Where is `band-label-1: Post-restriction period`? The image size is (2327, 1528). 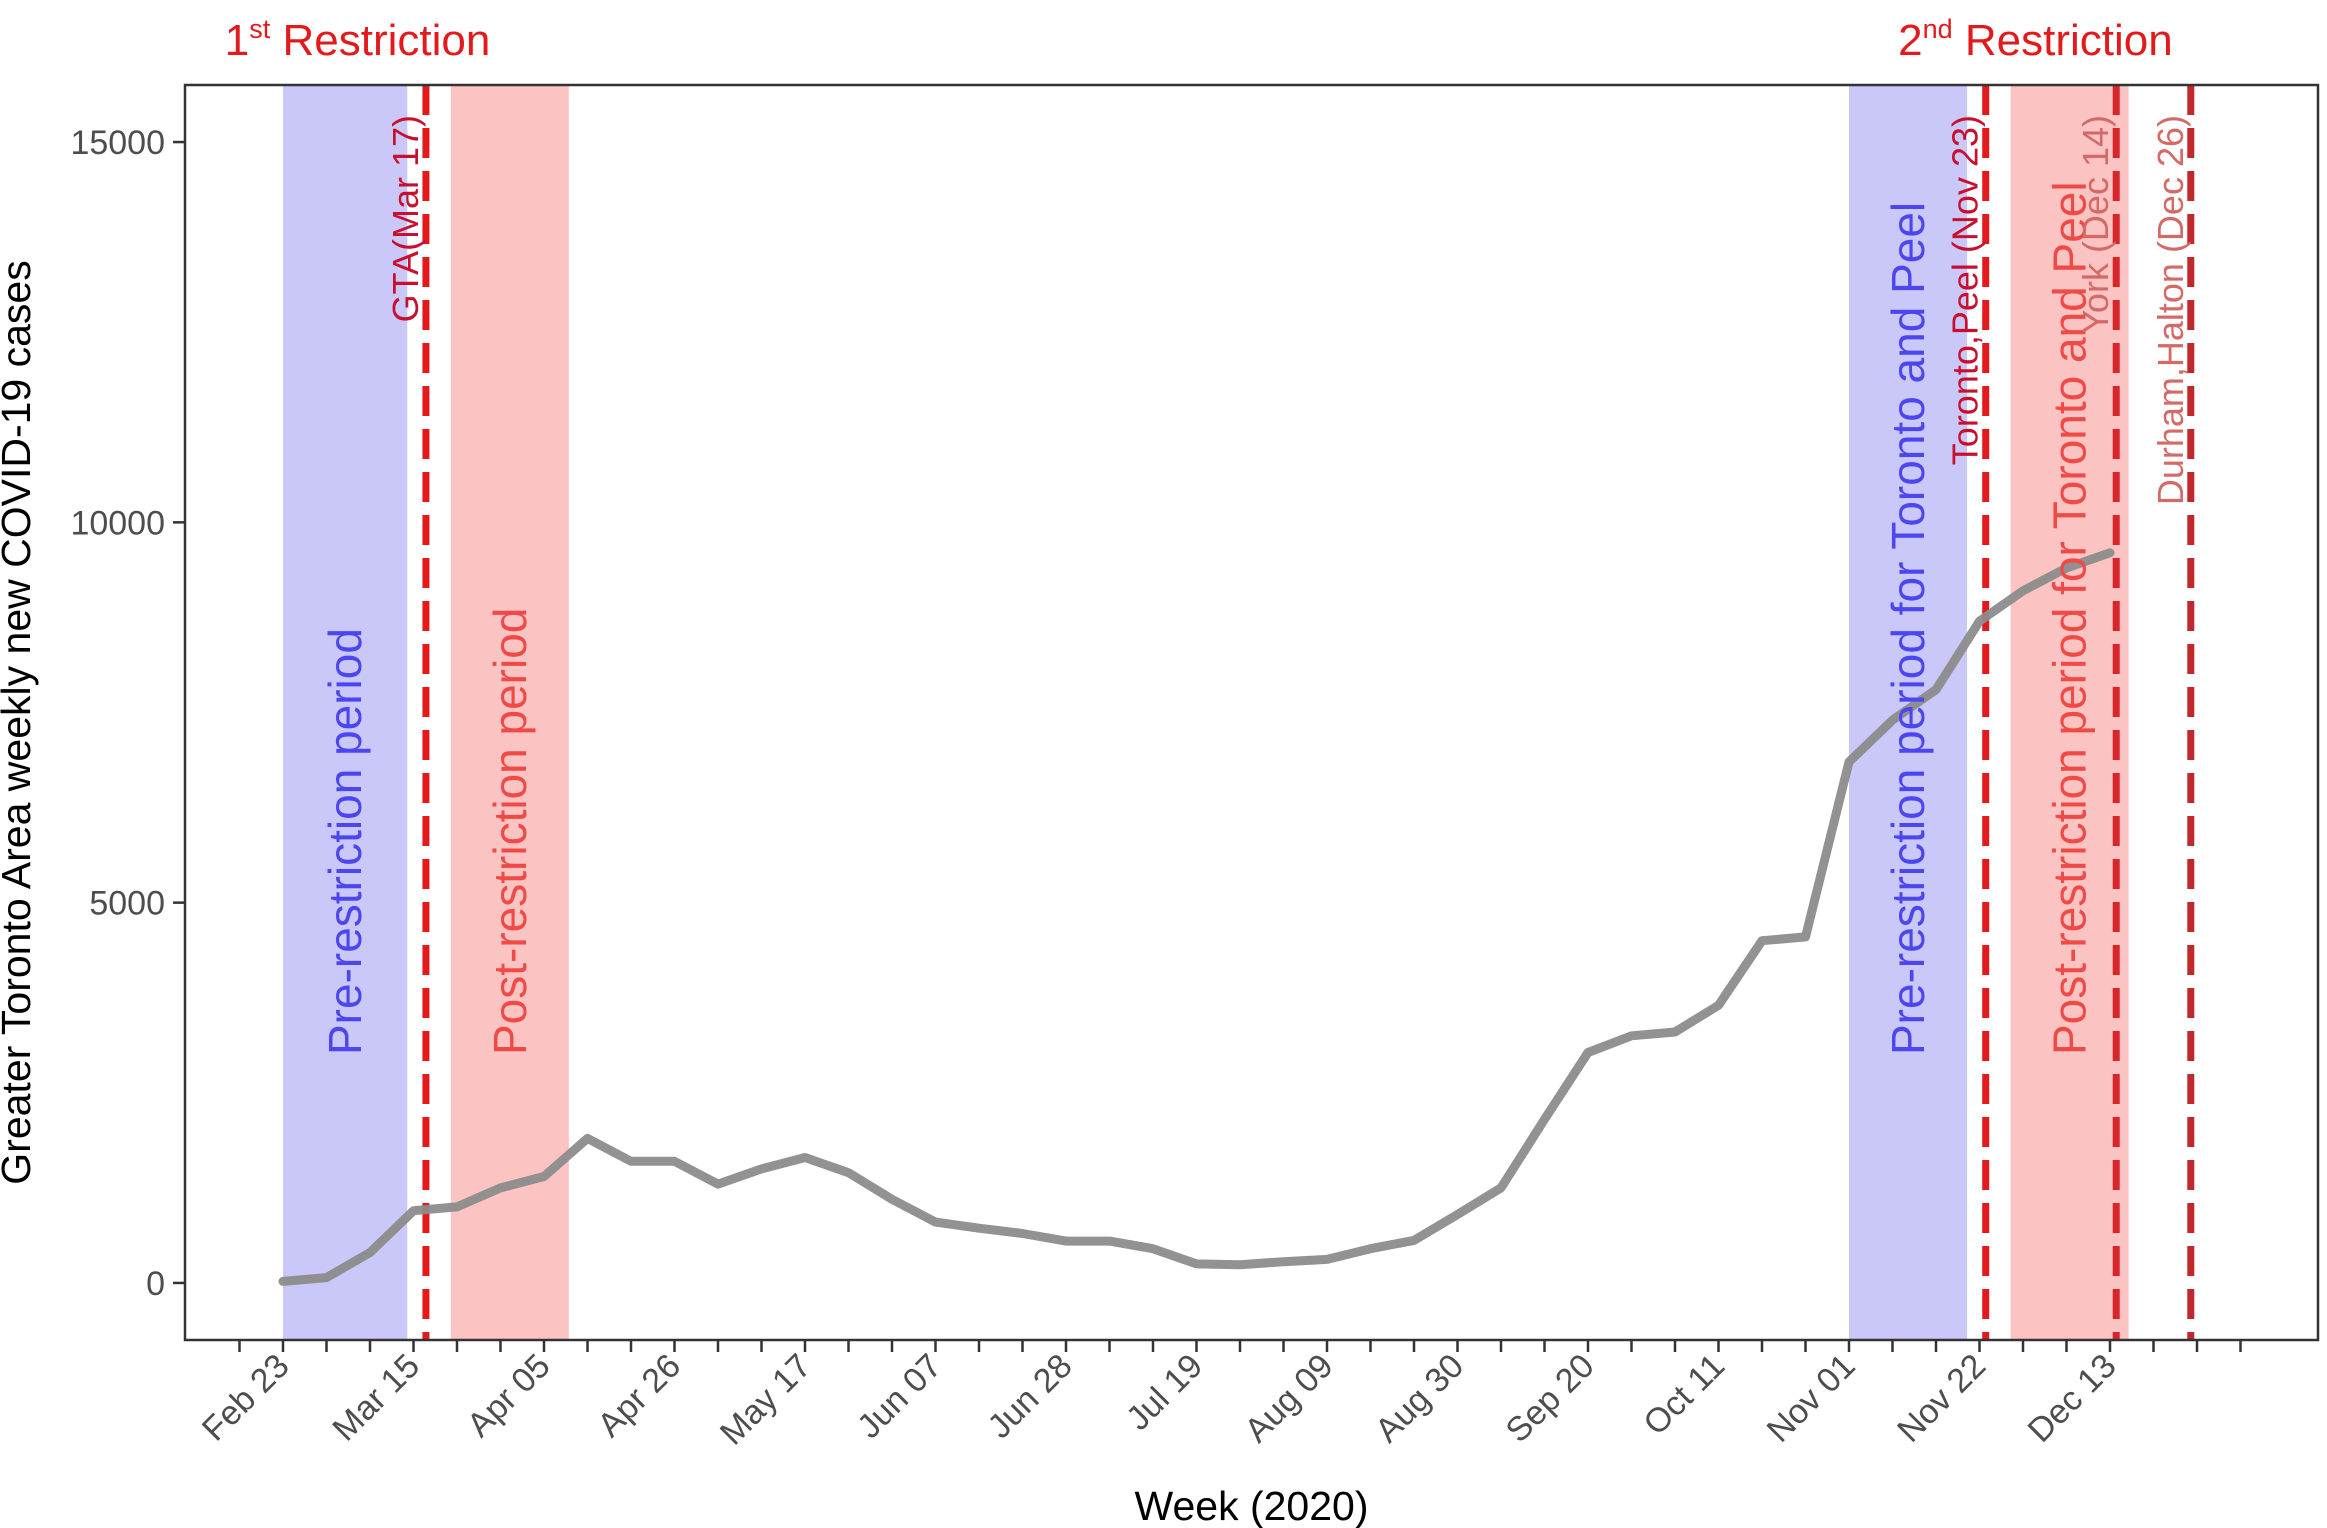
band-label-1: Post-restriction period is located at coordinates (510, 831).